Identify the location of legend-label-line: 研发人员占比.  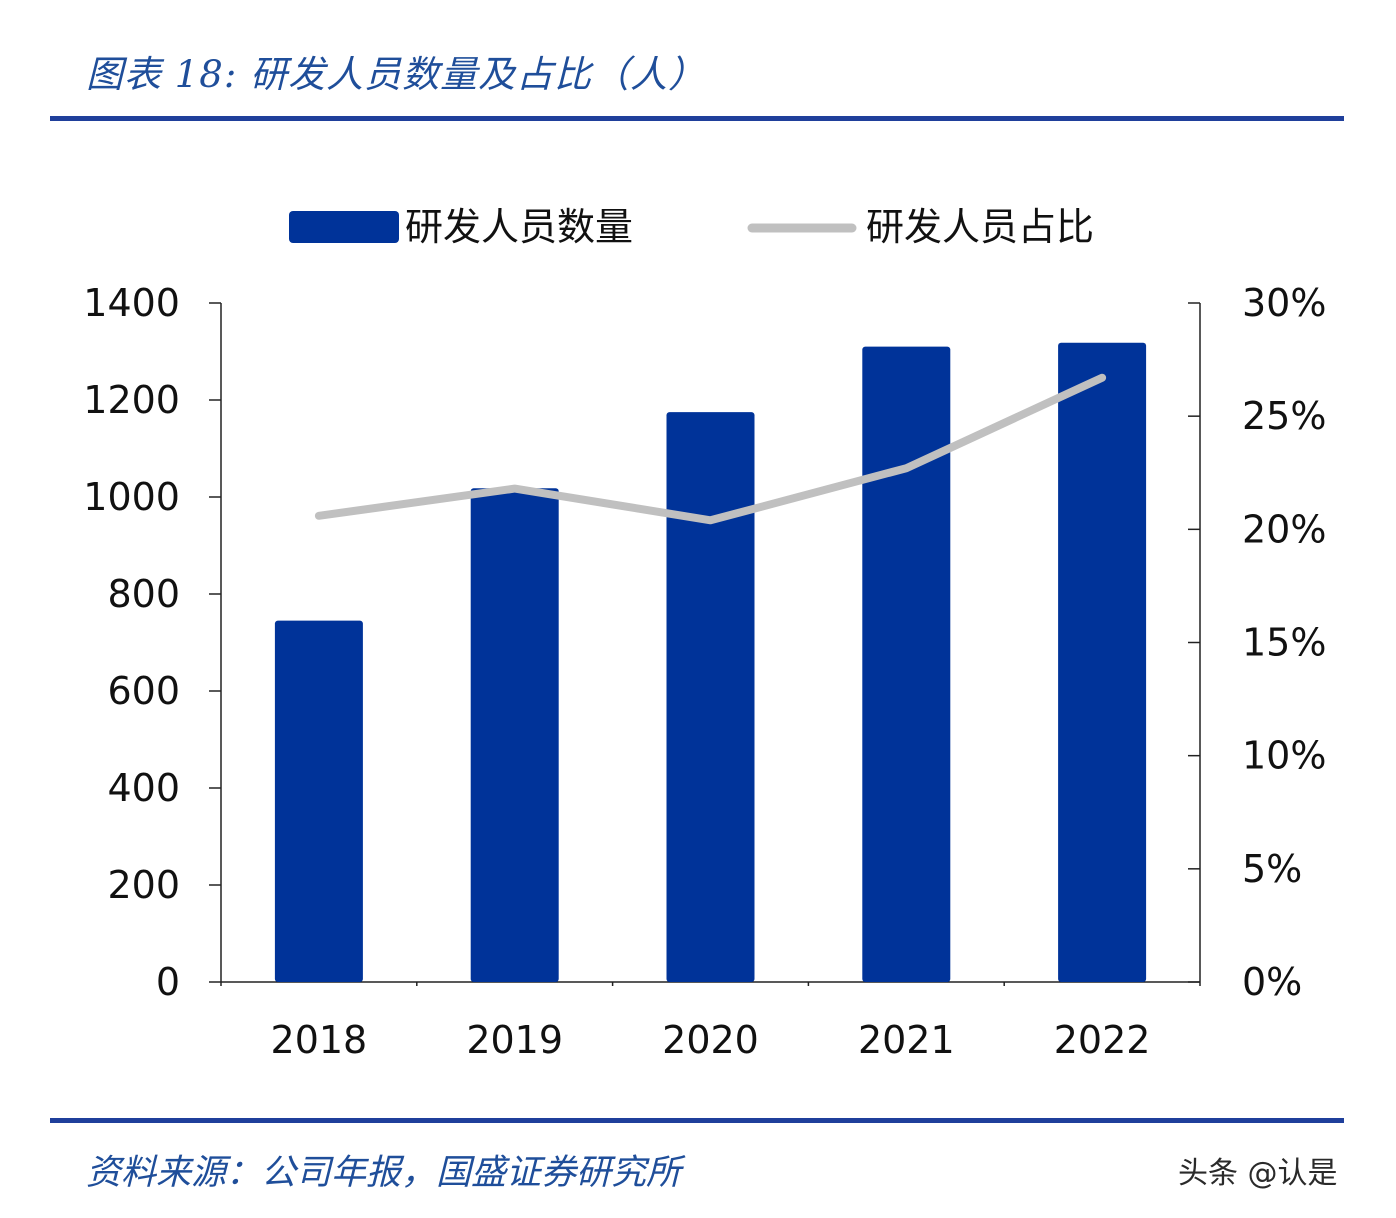
(980, 227).